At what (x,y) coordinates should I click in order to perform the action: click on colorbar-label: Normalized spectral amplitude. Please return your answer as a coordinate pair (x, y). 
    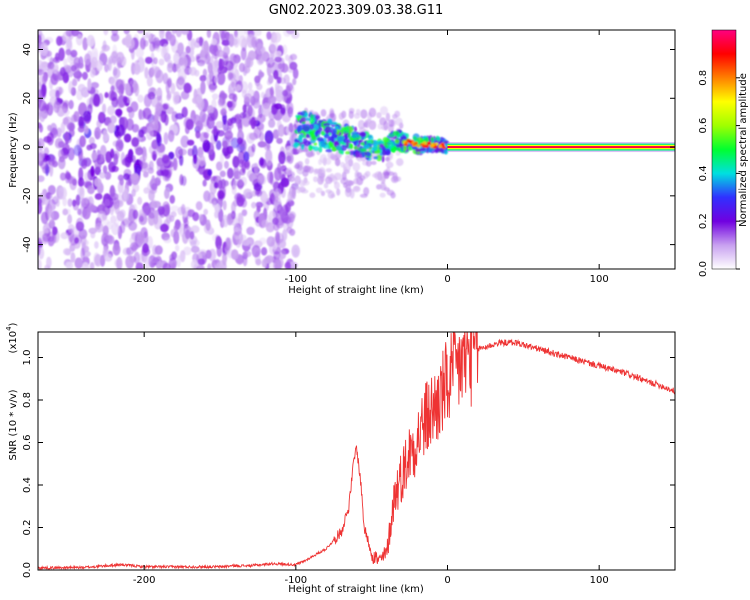
    Looking at the image, I should click on (743, 150).